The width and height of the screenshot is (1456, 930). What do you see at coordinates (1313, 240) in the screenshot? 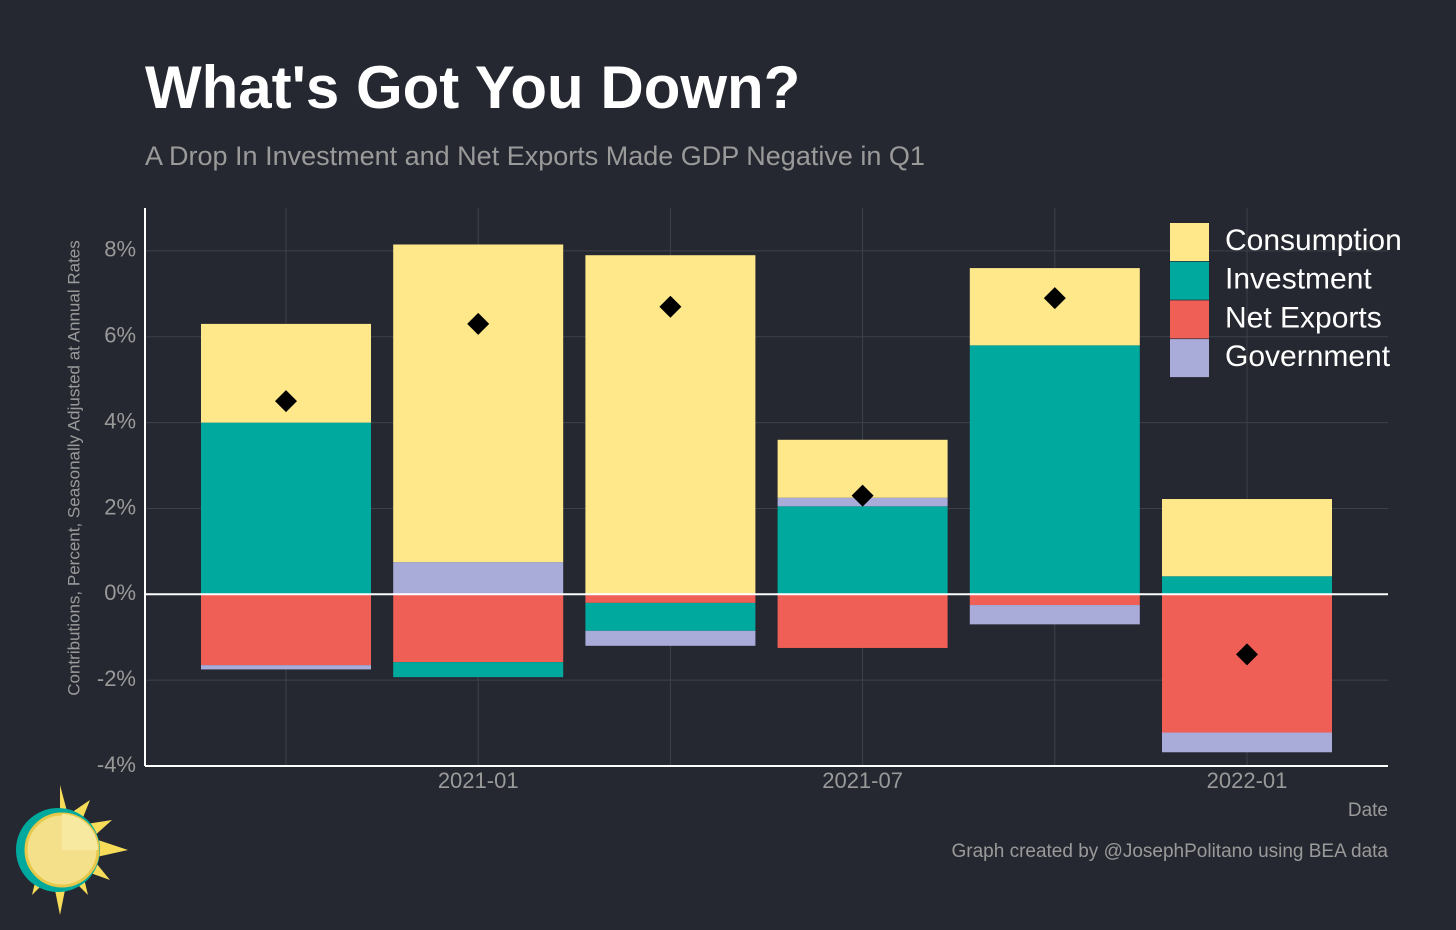
I see `legend-label: Consumption` at bounding box center [1313, 240].